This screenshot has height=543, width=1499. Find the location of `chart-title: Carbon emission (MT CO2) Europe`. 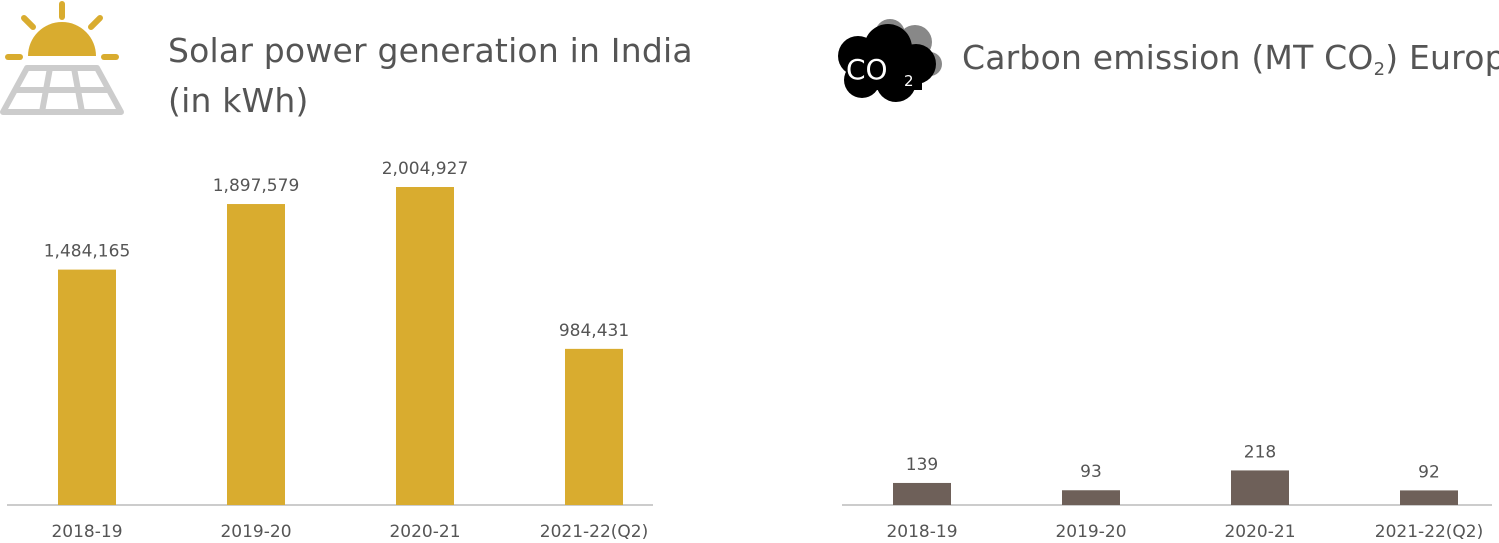

chart-title: Carbon emission (MT CO2) Europe is located at coordinates (1230, 64).